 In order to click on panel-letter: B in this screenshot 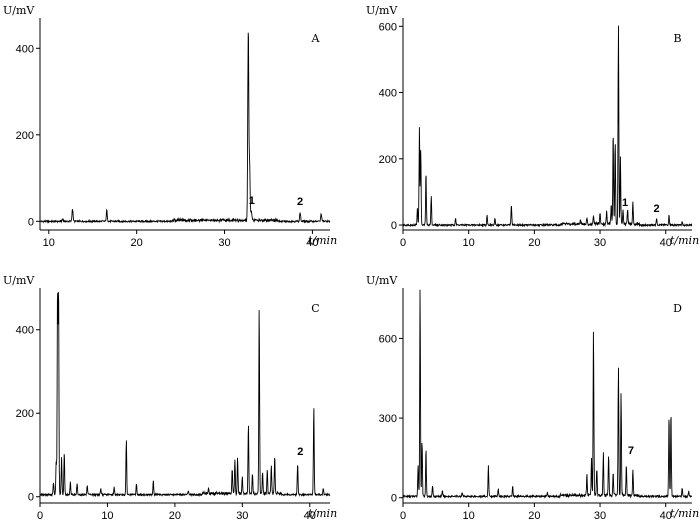, I will do `click(678, 38)`.